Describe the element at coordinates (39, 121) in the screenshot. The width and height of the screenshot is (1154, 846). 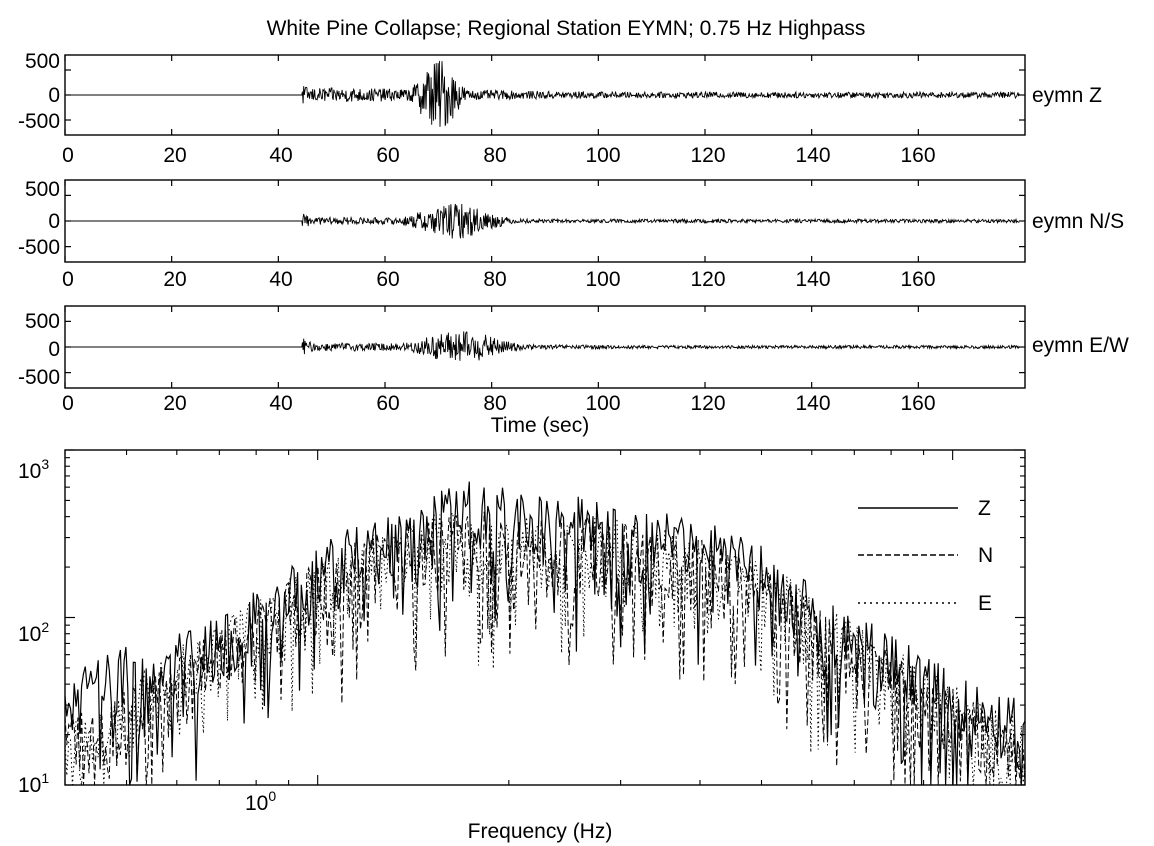
I see `panel-z-ytick-label: -500` at that location.